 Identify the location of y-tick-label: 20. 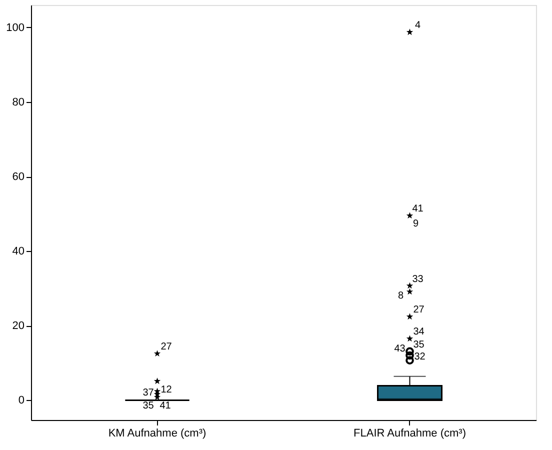
(18, 326).